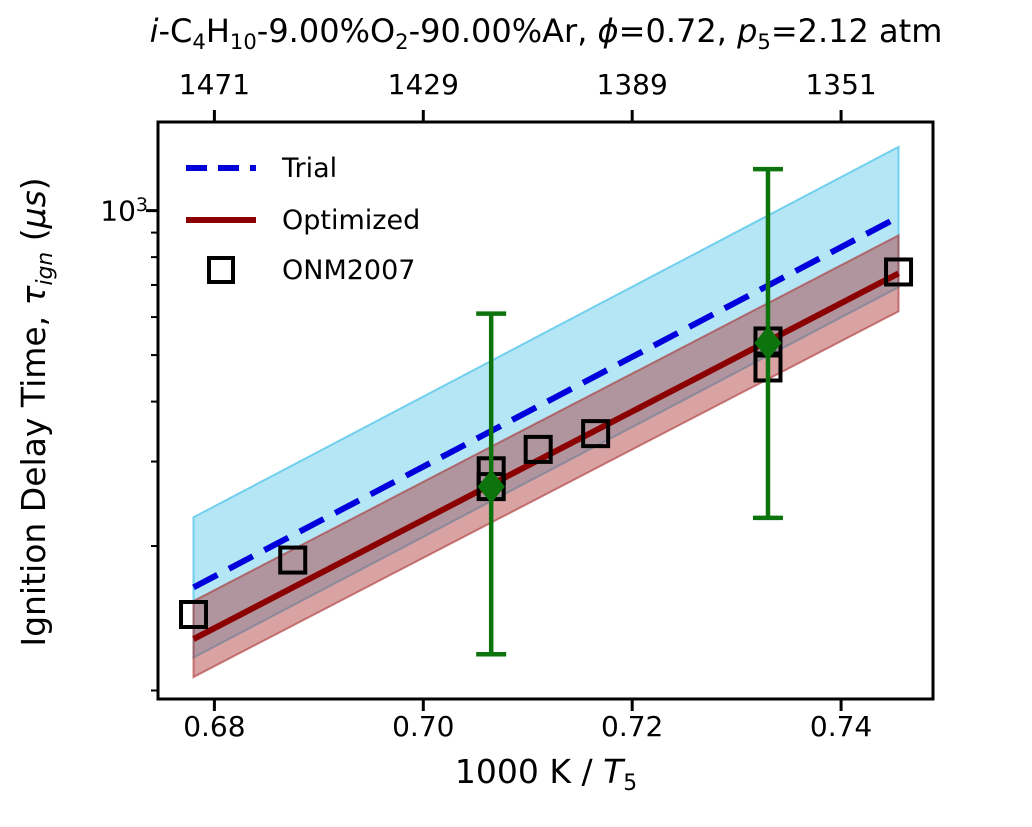 The image size is (1032, 827). I want to click on x-axis-label: 1000 K / T5, so click(546, 774).